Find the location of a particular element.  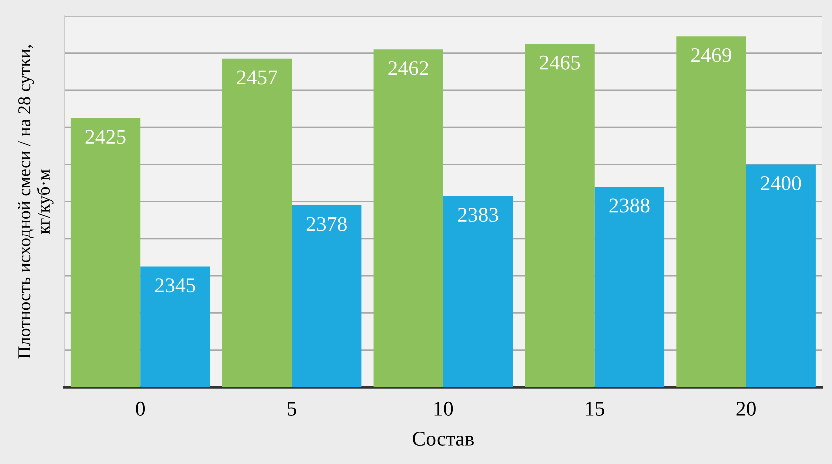

data-label: 2462 is located at coordinates (408, 68).